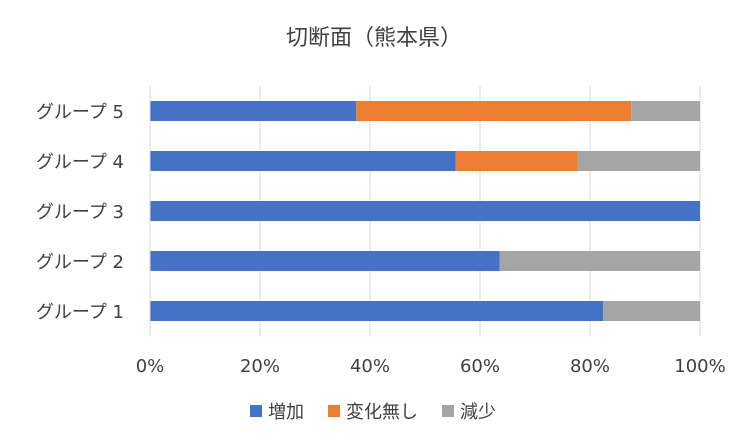 The width and height of the screenshot is (749, 444). I want to click on legend-label: 増加, so click(286, 412).